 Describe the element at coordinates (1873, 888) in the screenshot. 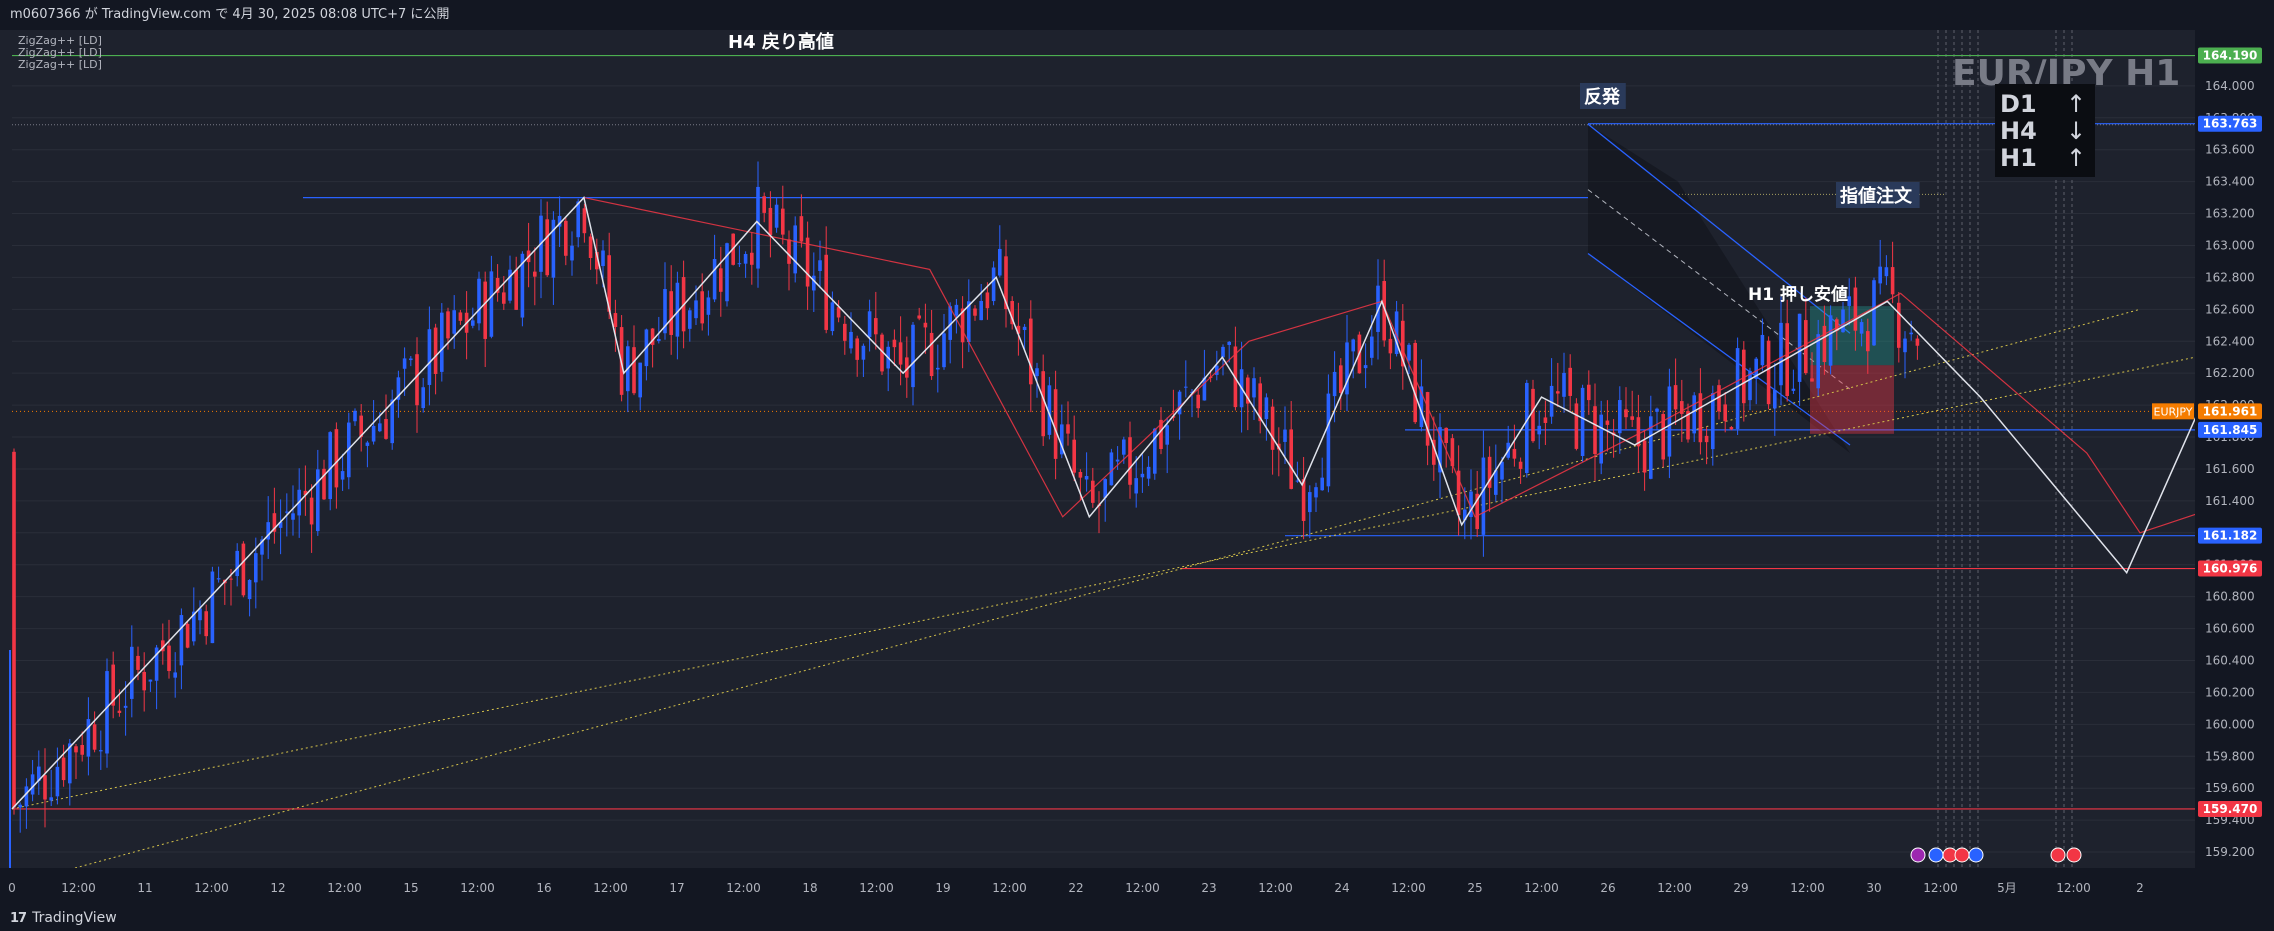

I see `x-tick-label: 30` at that location.